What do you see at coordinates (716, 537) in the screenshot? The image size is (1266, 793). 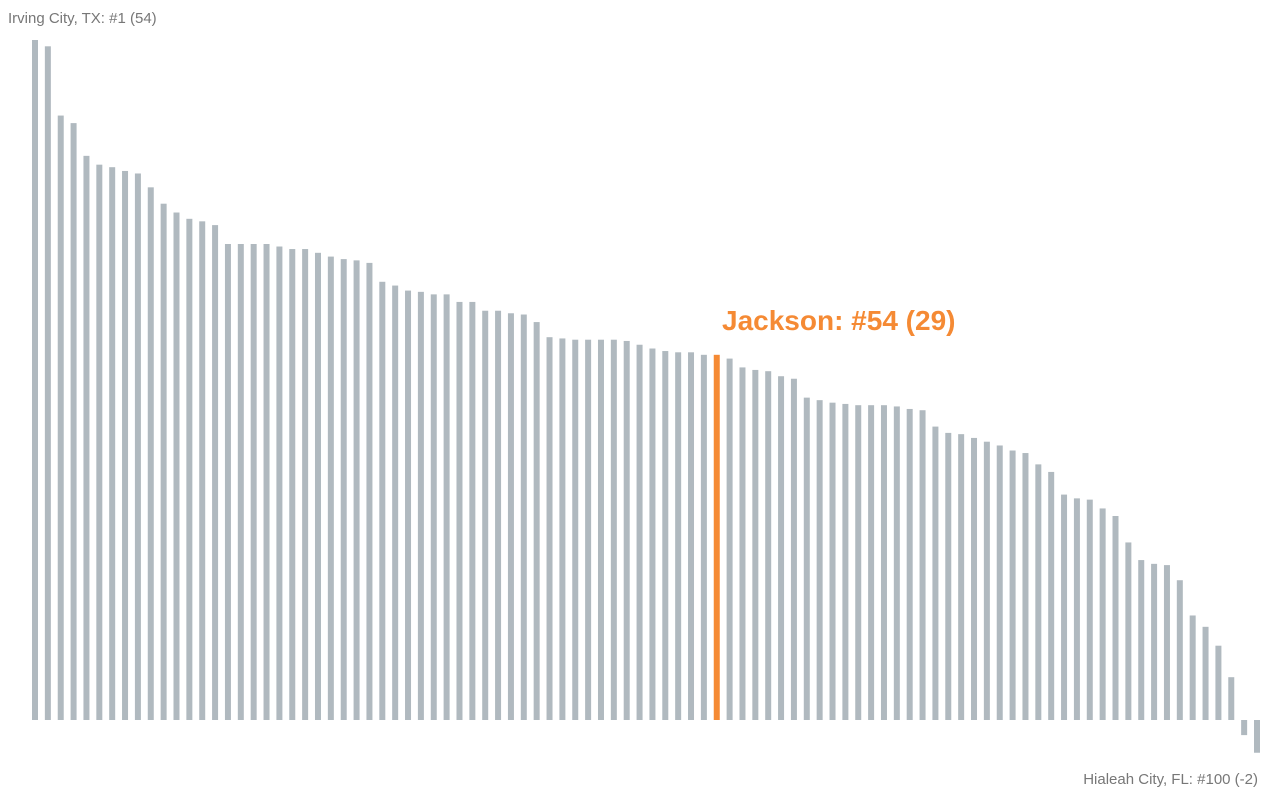 I see `bar-highlight` at bounding box center [716, 537].